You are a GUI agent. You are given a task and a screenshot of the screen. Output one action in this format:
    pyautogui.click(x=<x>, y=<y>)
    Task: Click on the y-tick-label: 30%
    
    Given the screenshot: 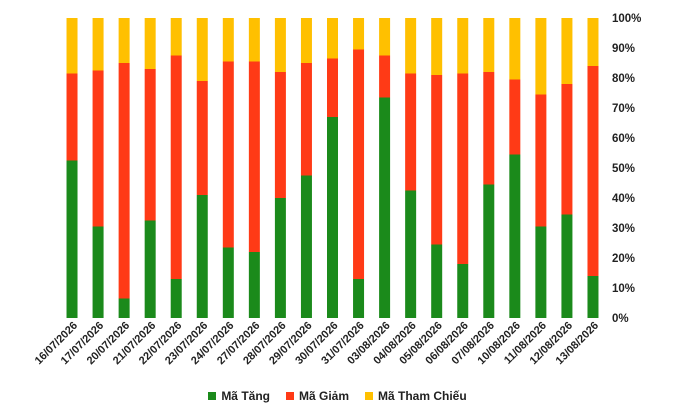 What is the action you would take?
    pyautogui.click(x=623, y=229)
    